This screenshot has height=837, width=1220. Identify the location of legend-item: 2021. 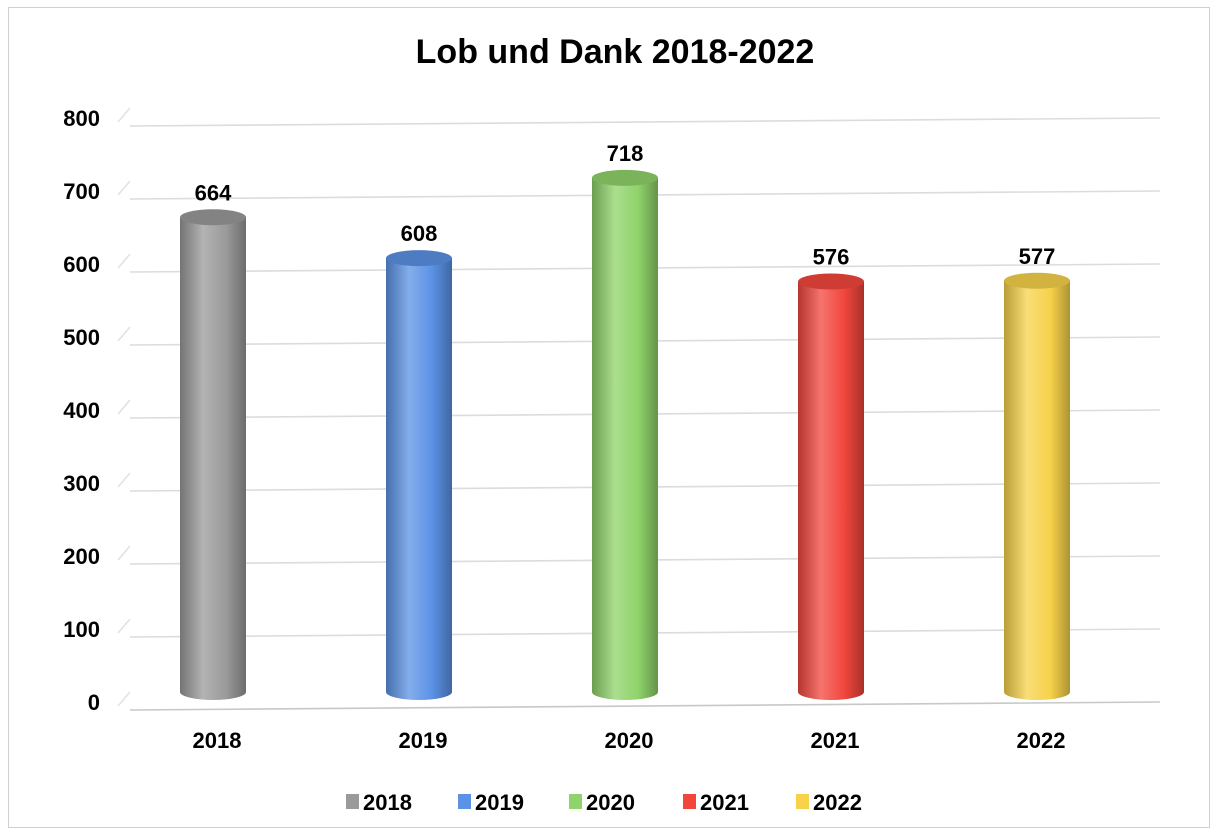
(716, 802).